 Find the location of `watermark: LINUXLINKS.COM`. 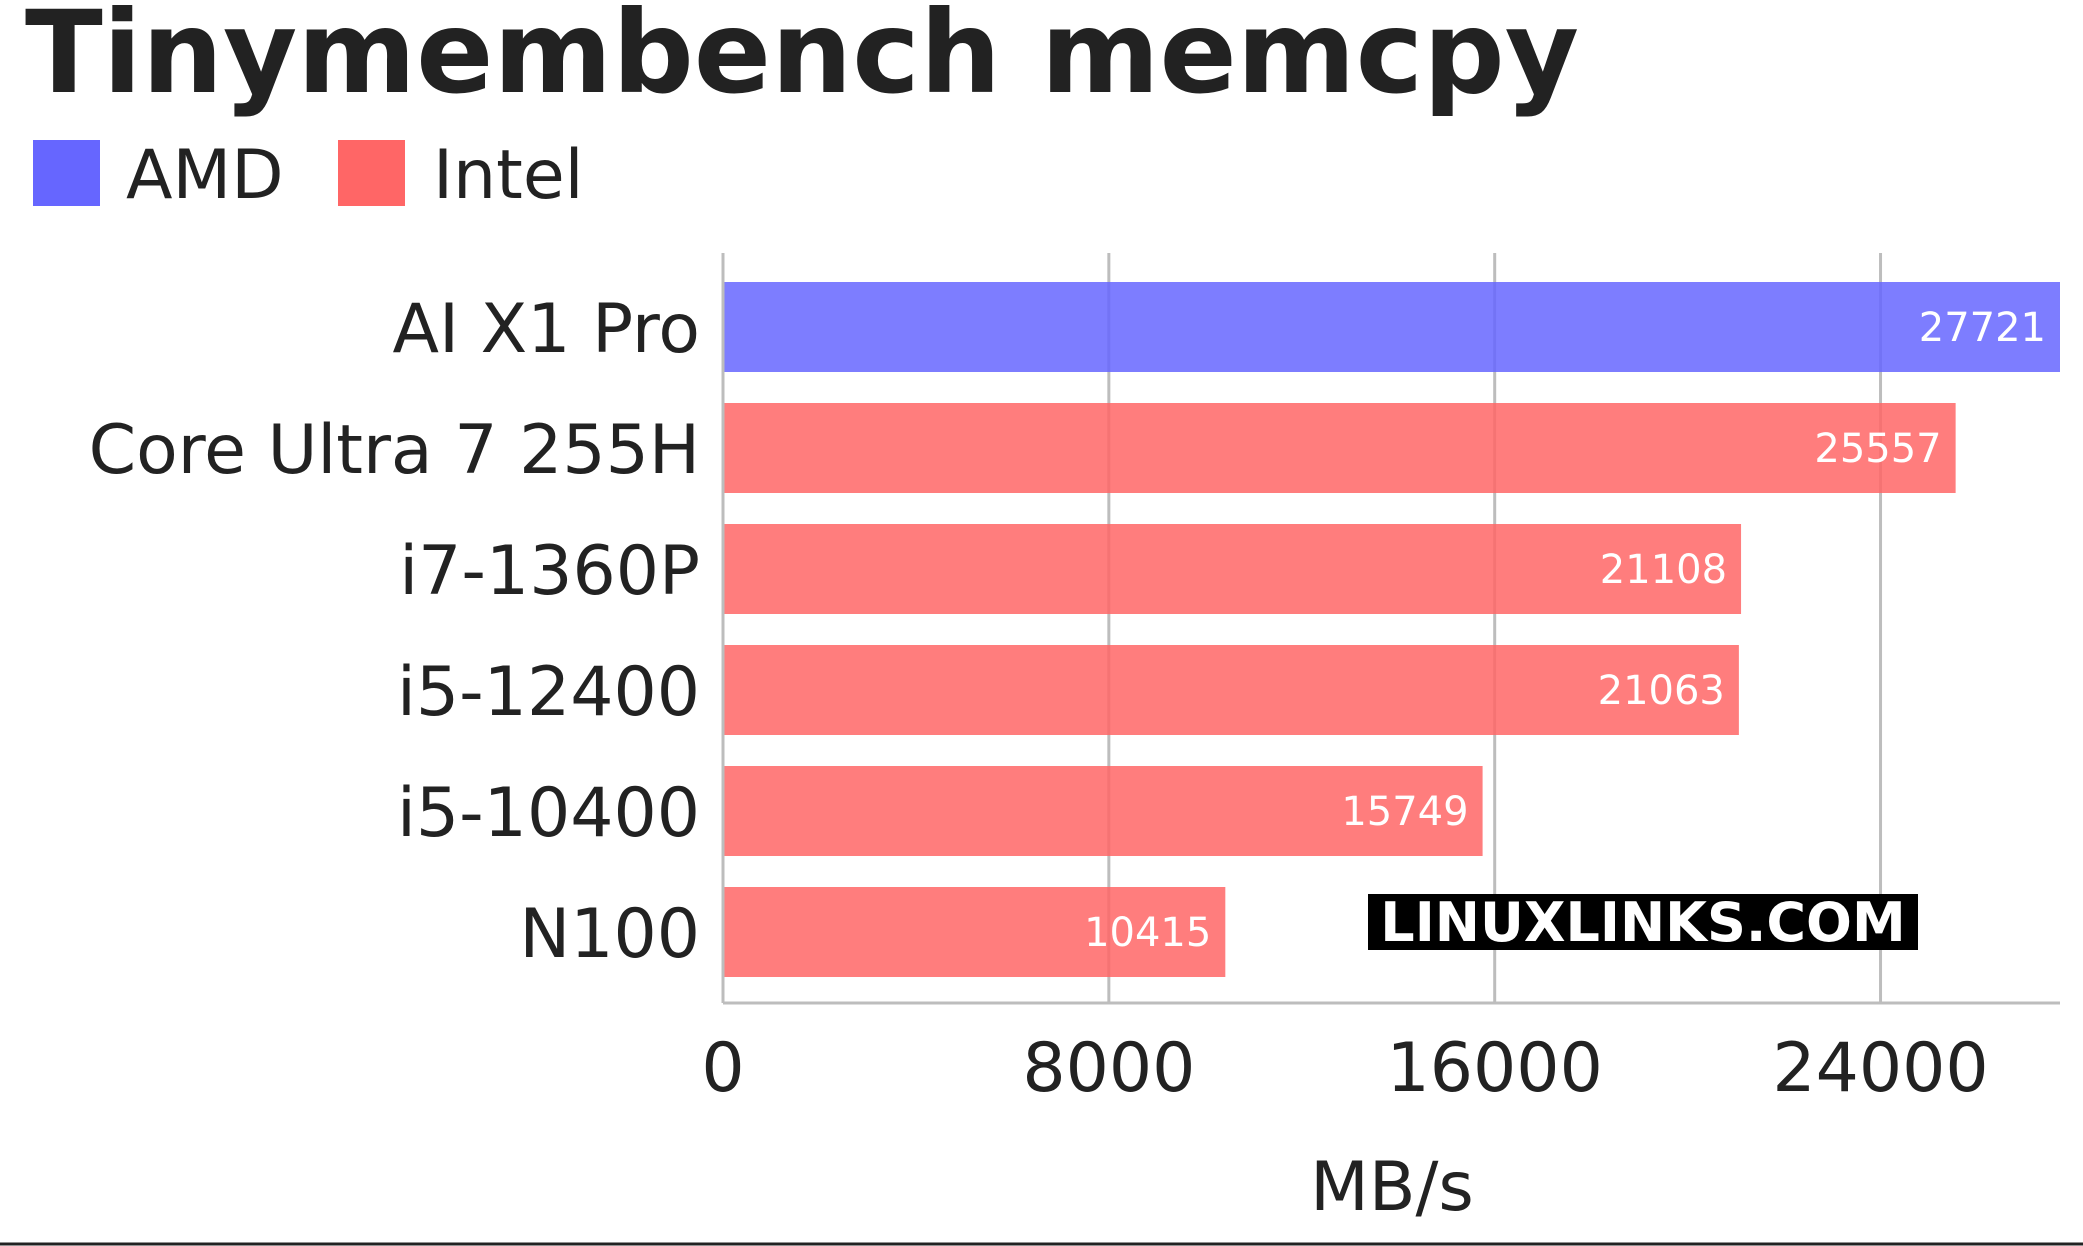

watermark: LINUXLINKS.COM is located at coordinates (1643, 922).